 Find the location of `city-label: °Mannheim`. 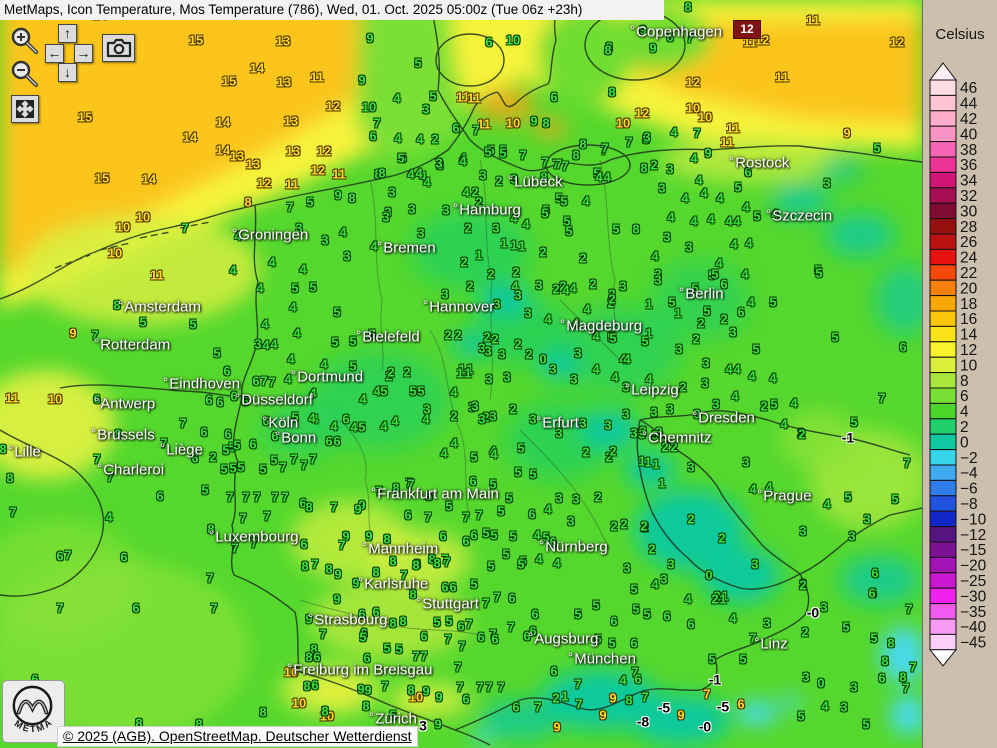

city-label: °Mannheim is located at coordinates (400, 548).